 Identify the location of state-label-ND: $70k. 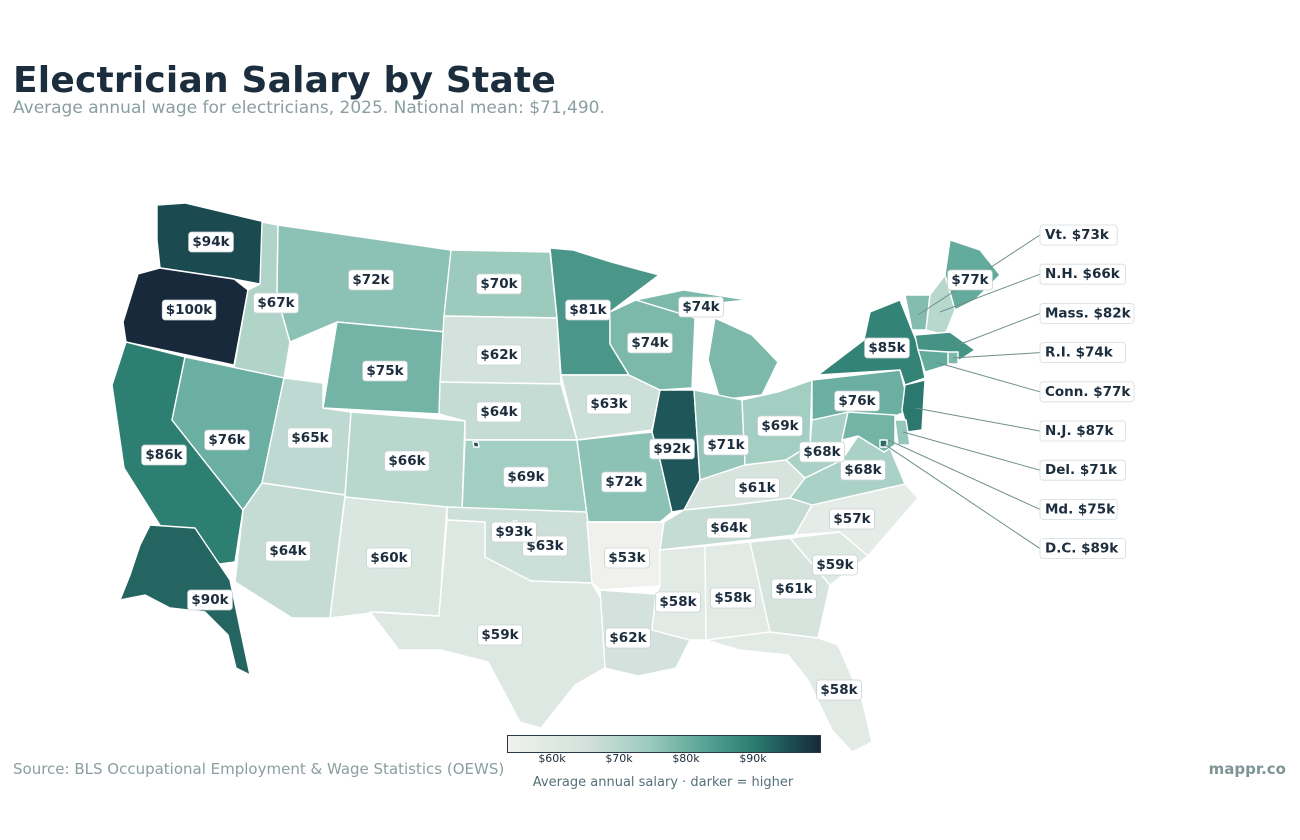
(499, 284).